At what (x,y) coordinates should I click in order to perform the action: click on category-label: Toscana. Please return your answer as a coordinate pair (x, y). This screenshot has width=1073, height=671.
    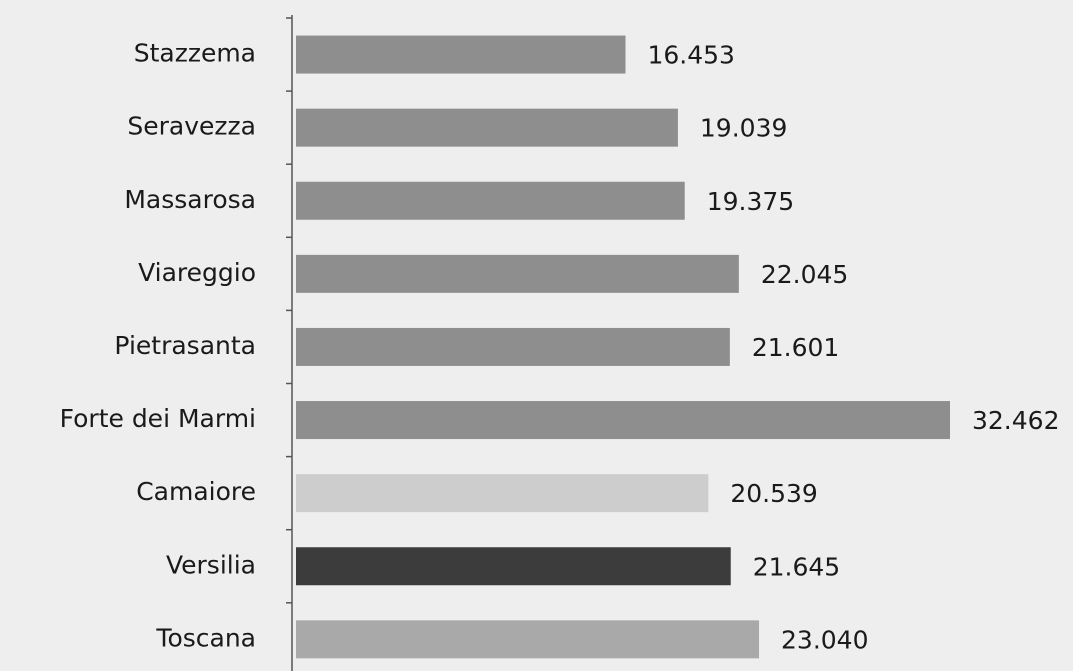
    Looking at the image, I should click on (205, 637).